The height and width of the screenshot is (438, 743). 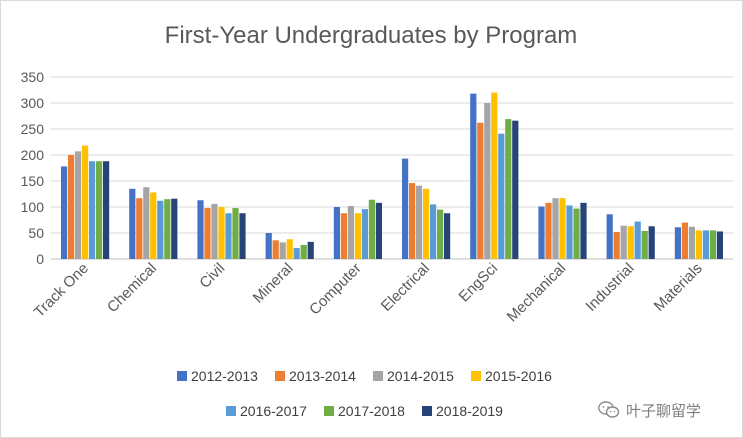 What do you see at coordinates (623, 242) in the screenshot?
I see `bar-industrial-2014-2015` at bounding box center [623, 242].